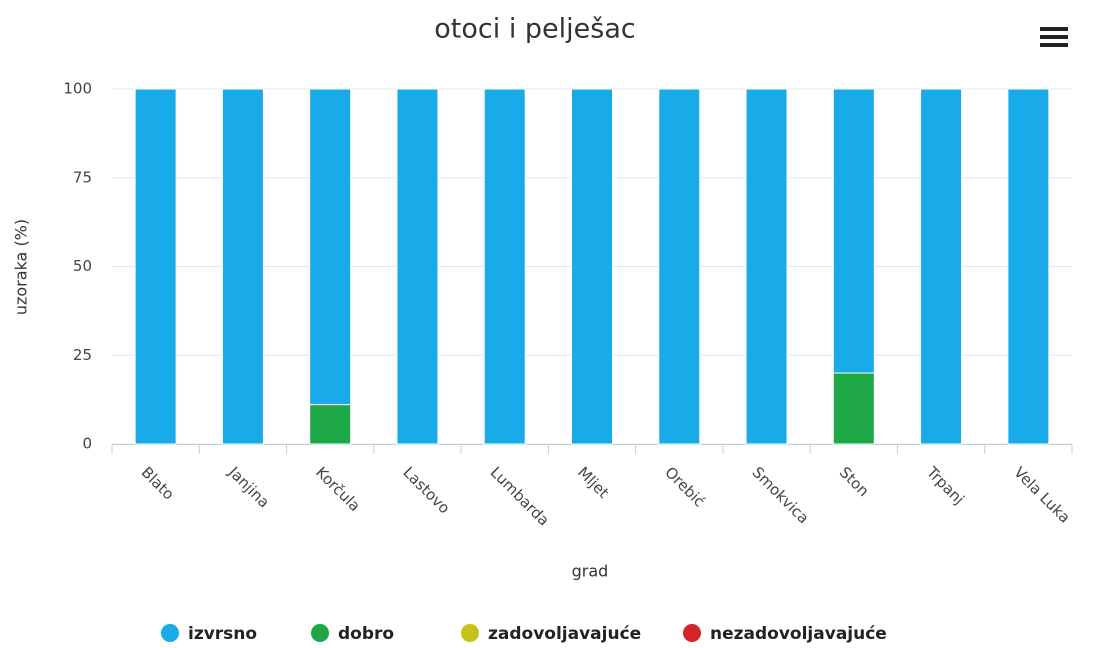 This screenshot has width=1097, height=648. Describe the element at coordinates (1041, 494) in the screenshot. I see `x-tick-label: Vela Luka` at that location.